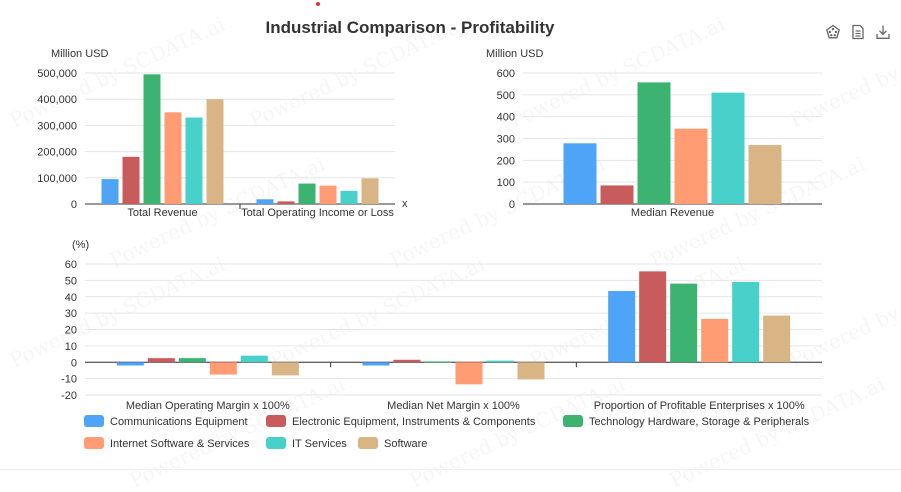 The height and width of the screenshot is (492, 901). I want to click on legend-label: Communications Equipment, so click(179, 422).